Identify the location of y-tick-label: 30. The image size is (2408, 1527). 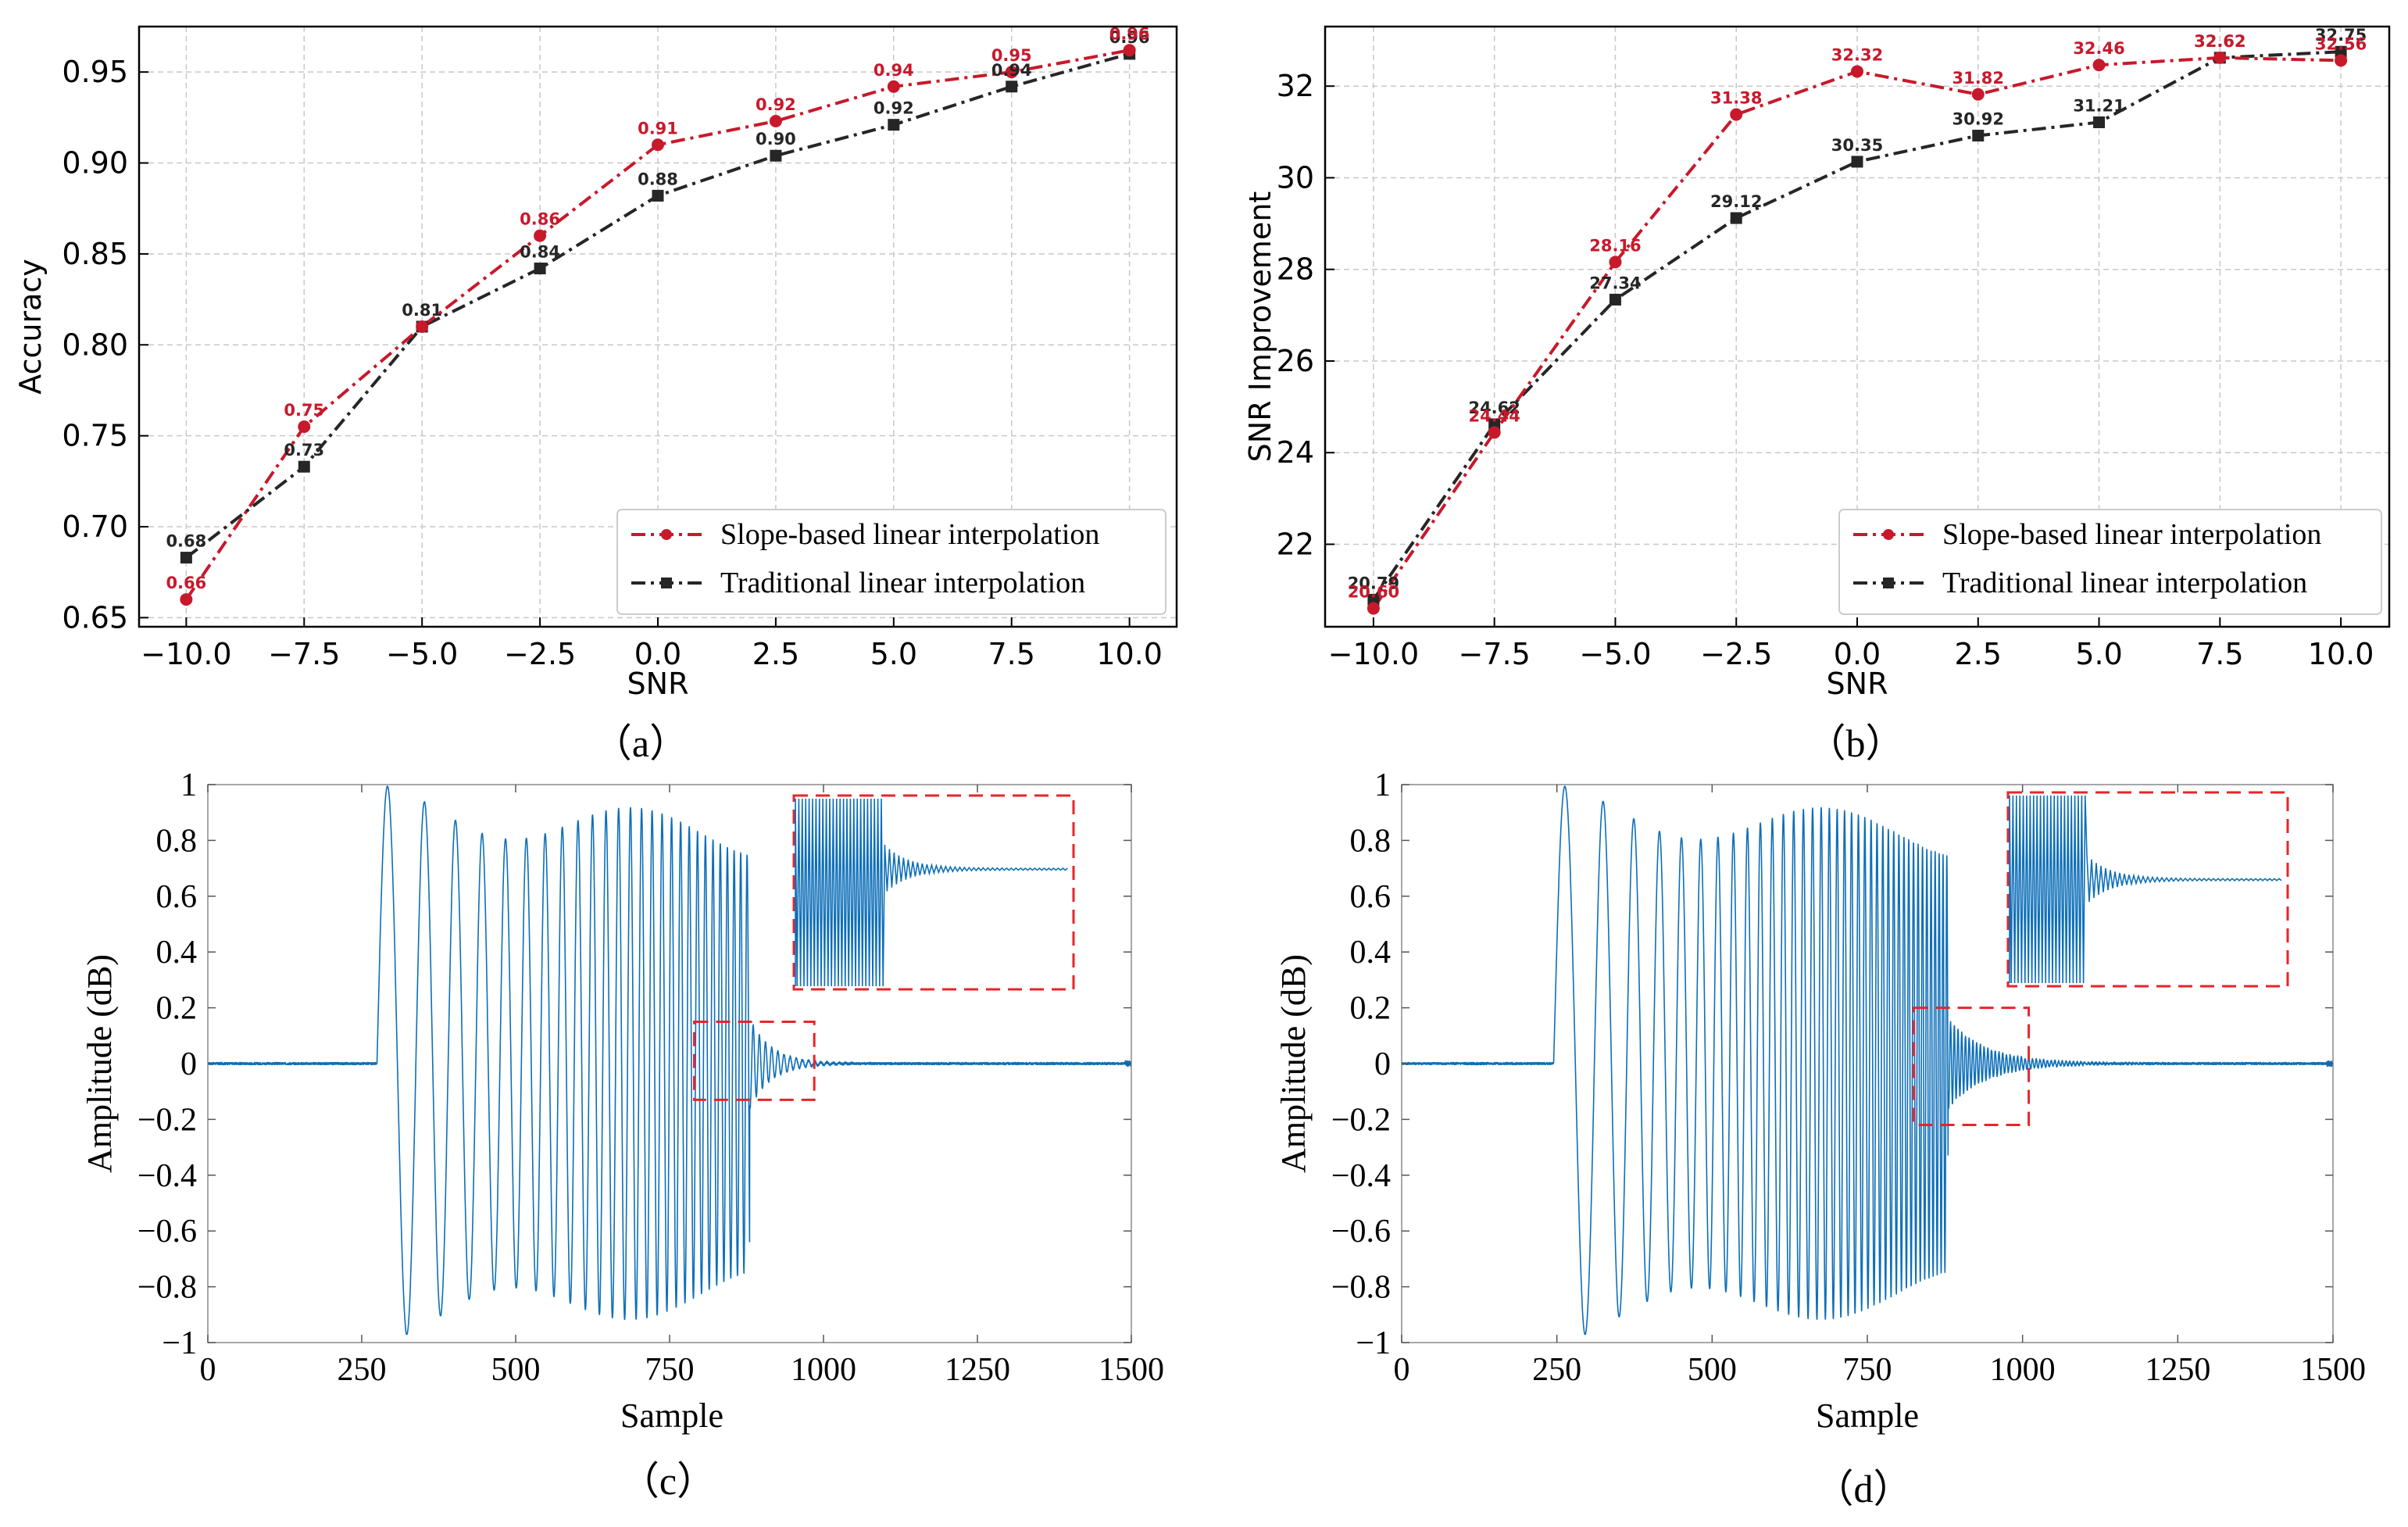
(1295, 177).